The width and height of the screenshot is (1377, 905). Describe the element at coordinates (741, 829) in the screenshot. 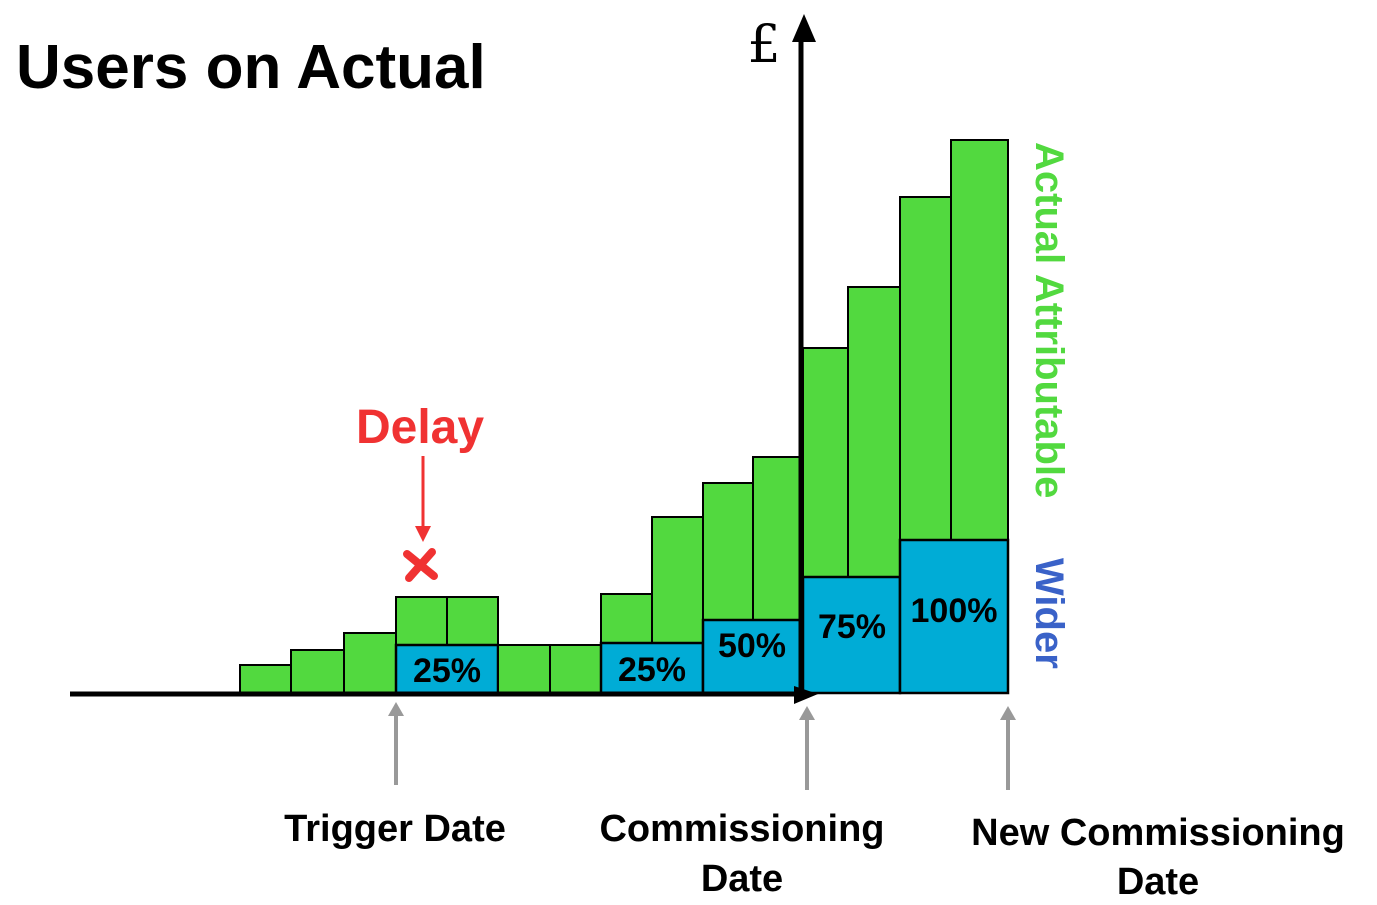

I see `commissioning-date: Commissioning` at that location.